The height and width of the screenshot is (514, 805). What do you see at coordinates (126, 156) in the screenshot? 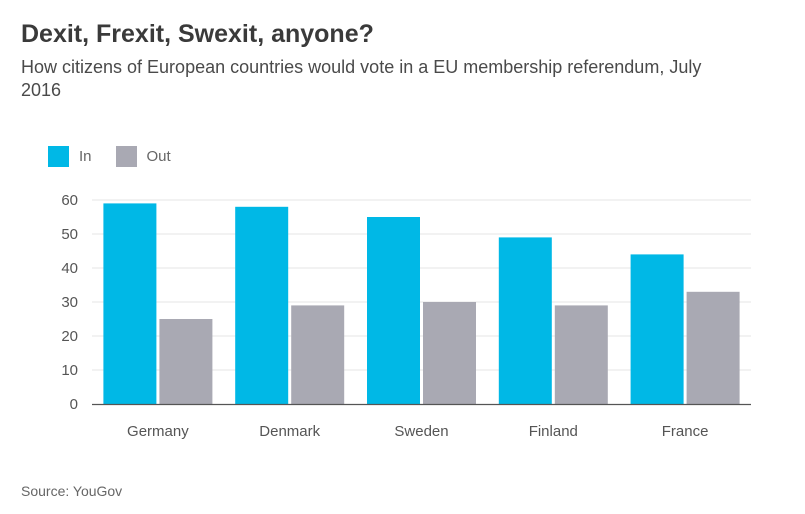
I see `legend-swatch-out` at bounding box center [126, 156].